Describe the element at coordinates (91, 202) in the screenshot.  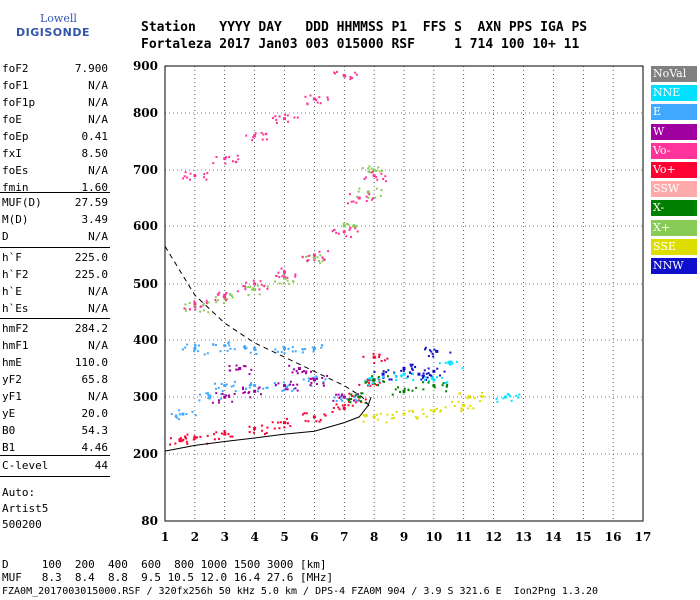
I see `param-value: 27.59` at that location.